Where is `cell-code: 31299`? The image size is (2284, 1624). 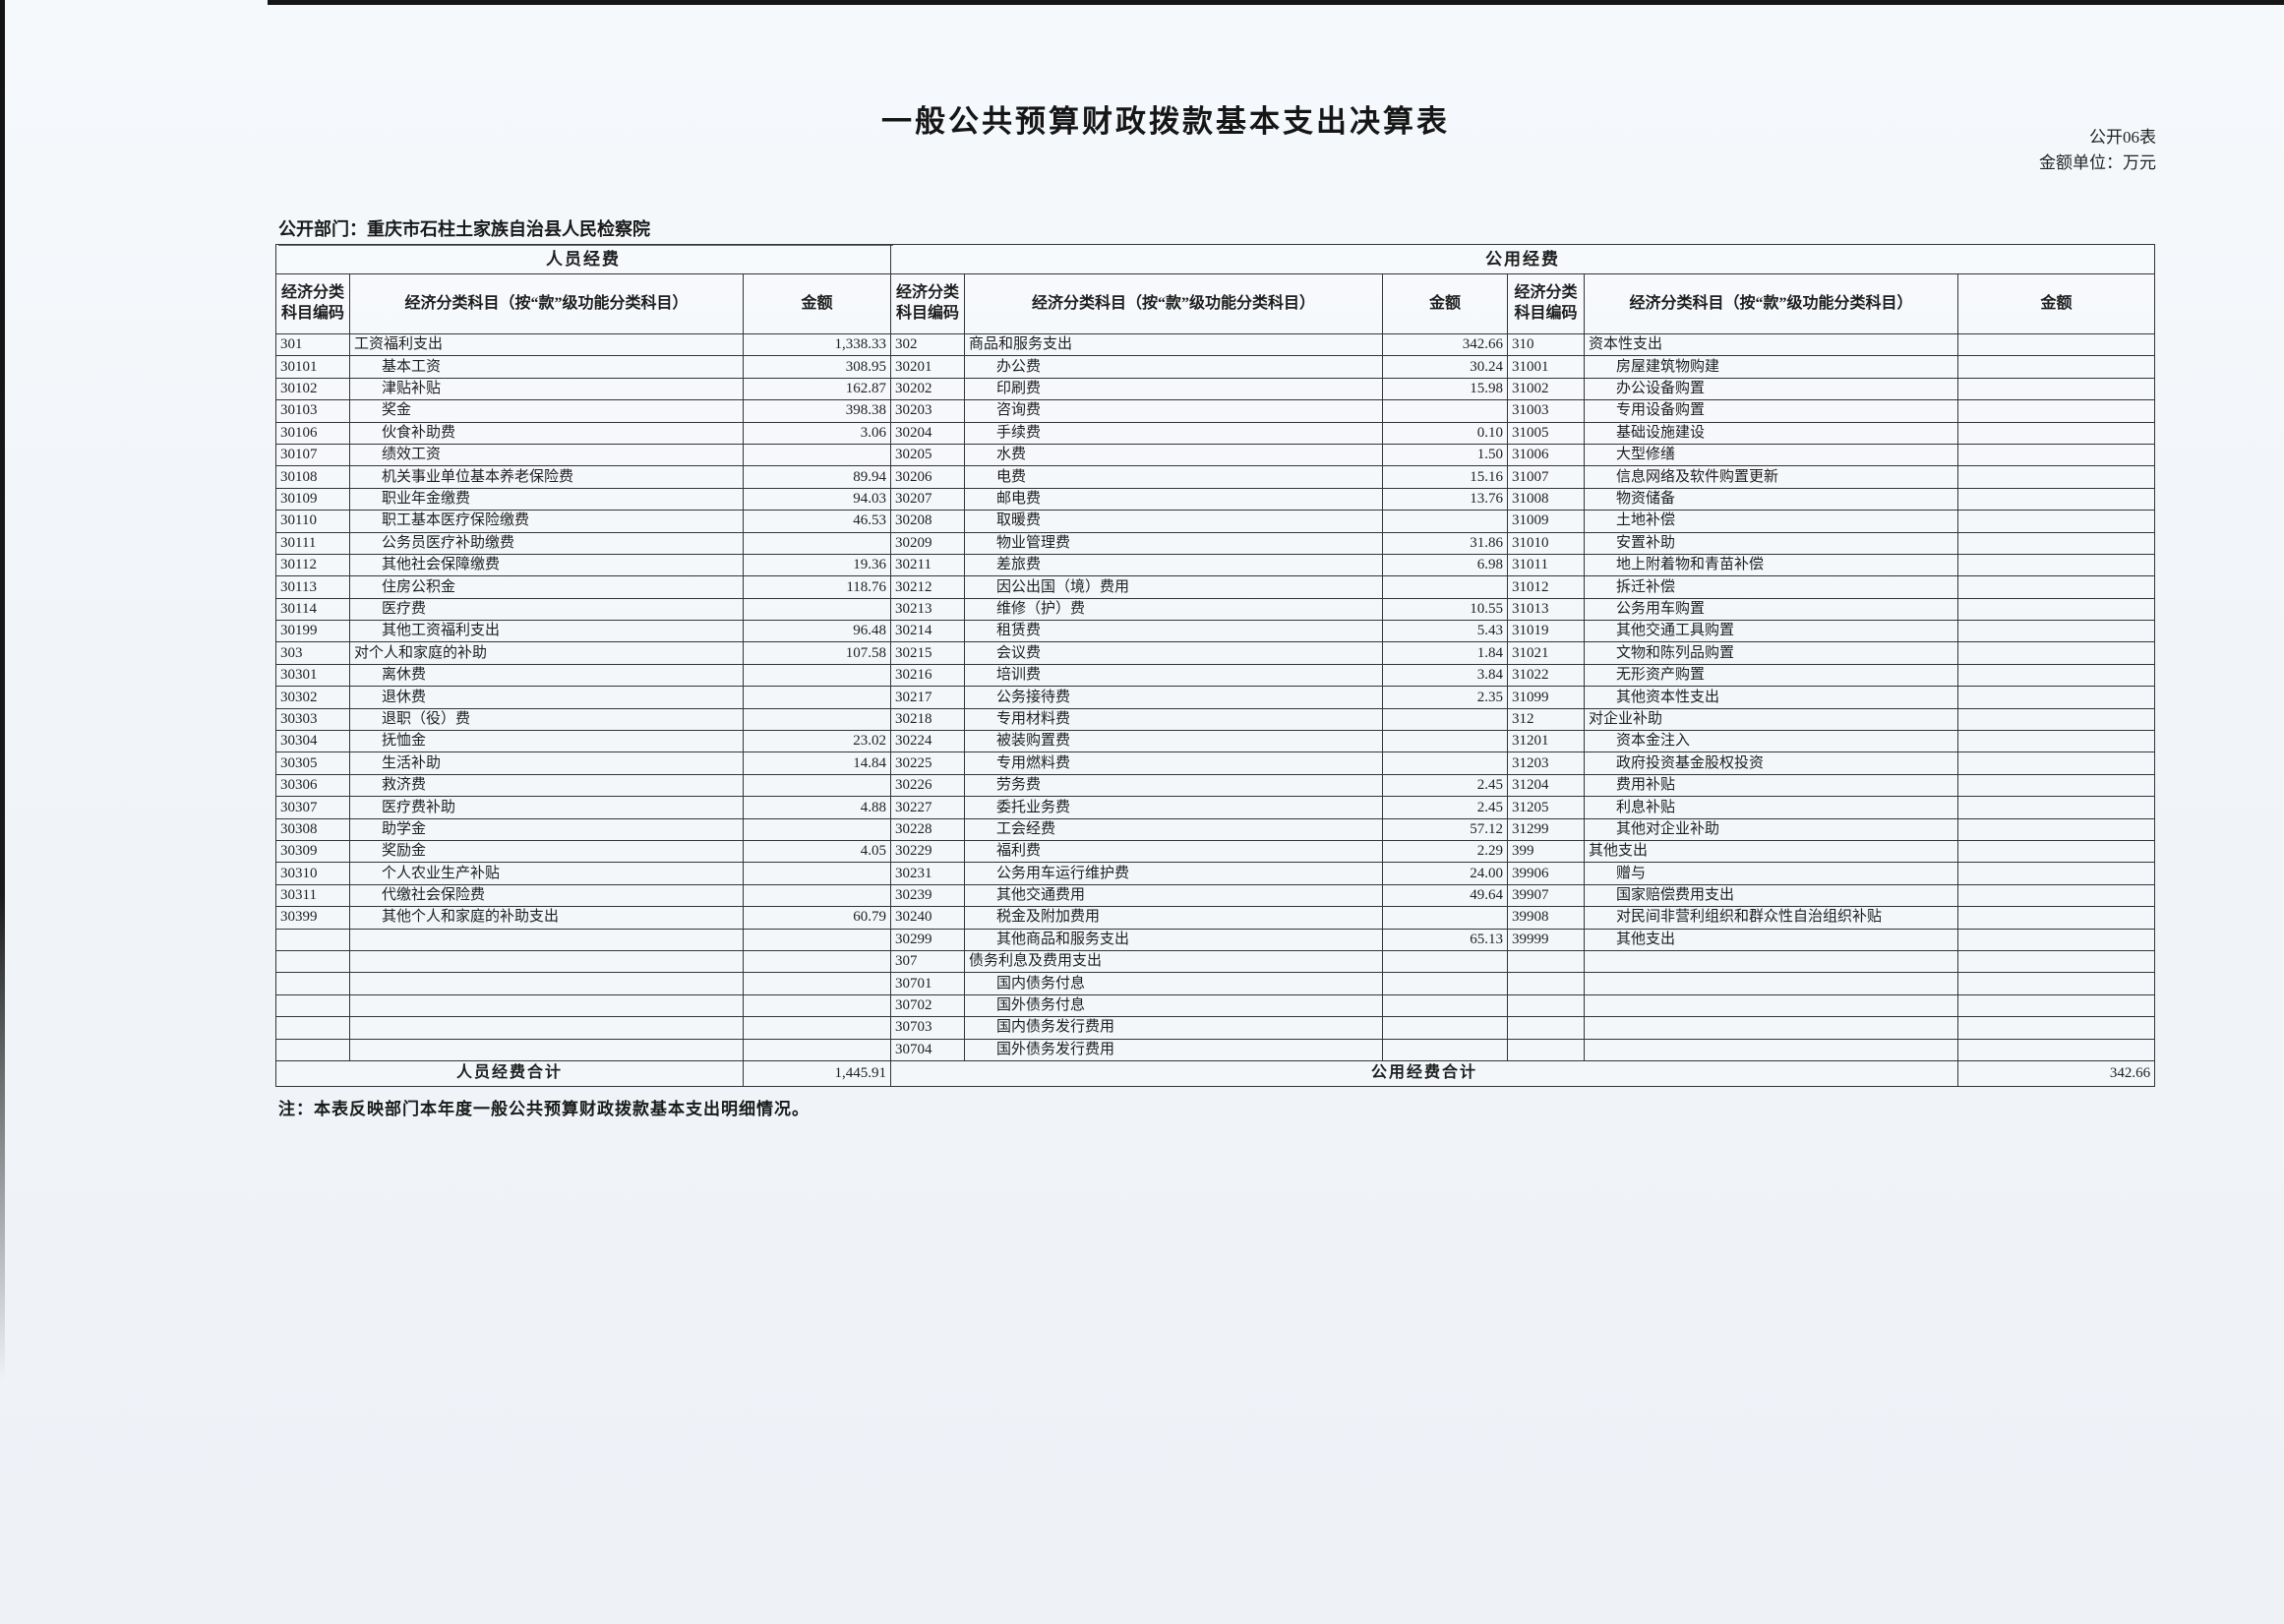 cell-code: 31299 is located at coordinates (1546, 829).